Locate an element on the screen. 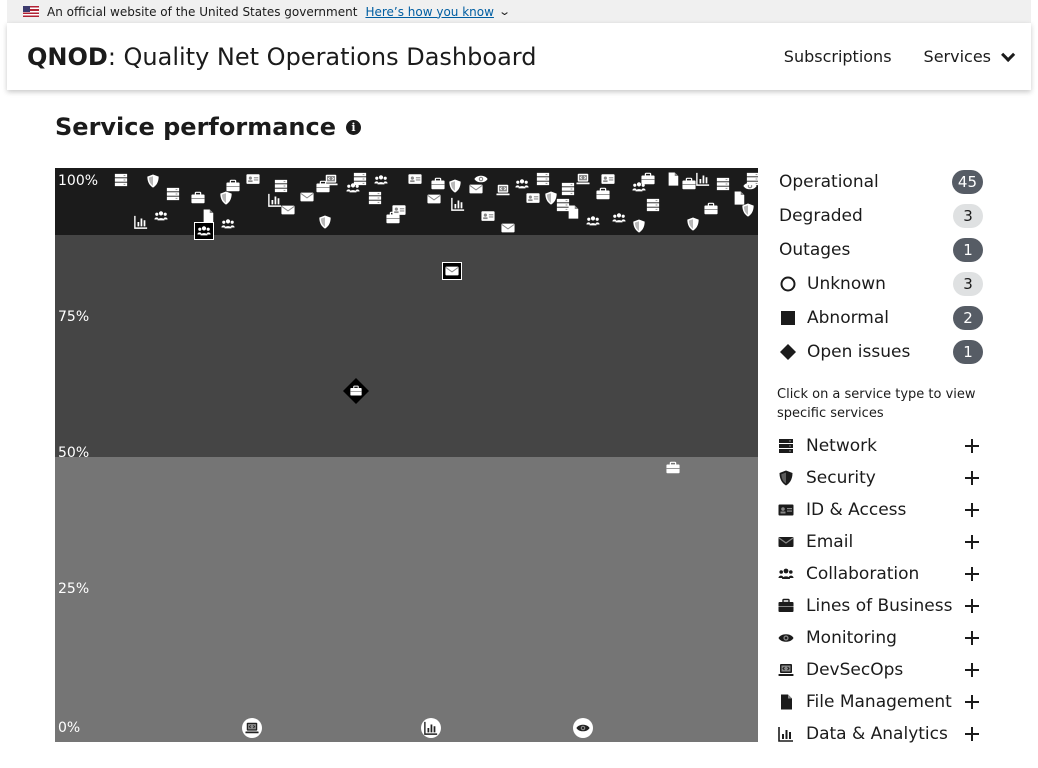 The image size is (1038, 768). legend-abnormal: Abnormal 2 is located at coordinates (884, 318).